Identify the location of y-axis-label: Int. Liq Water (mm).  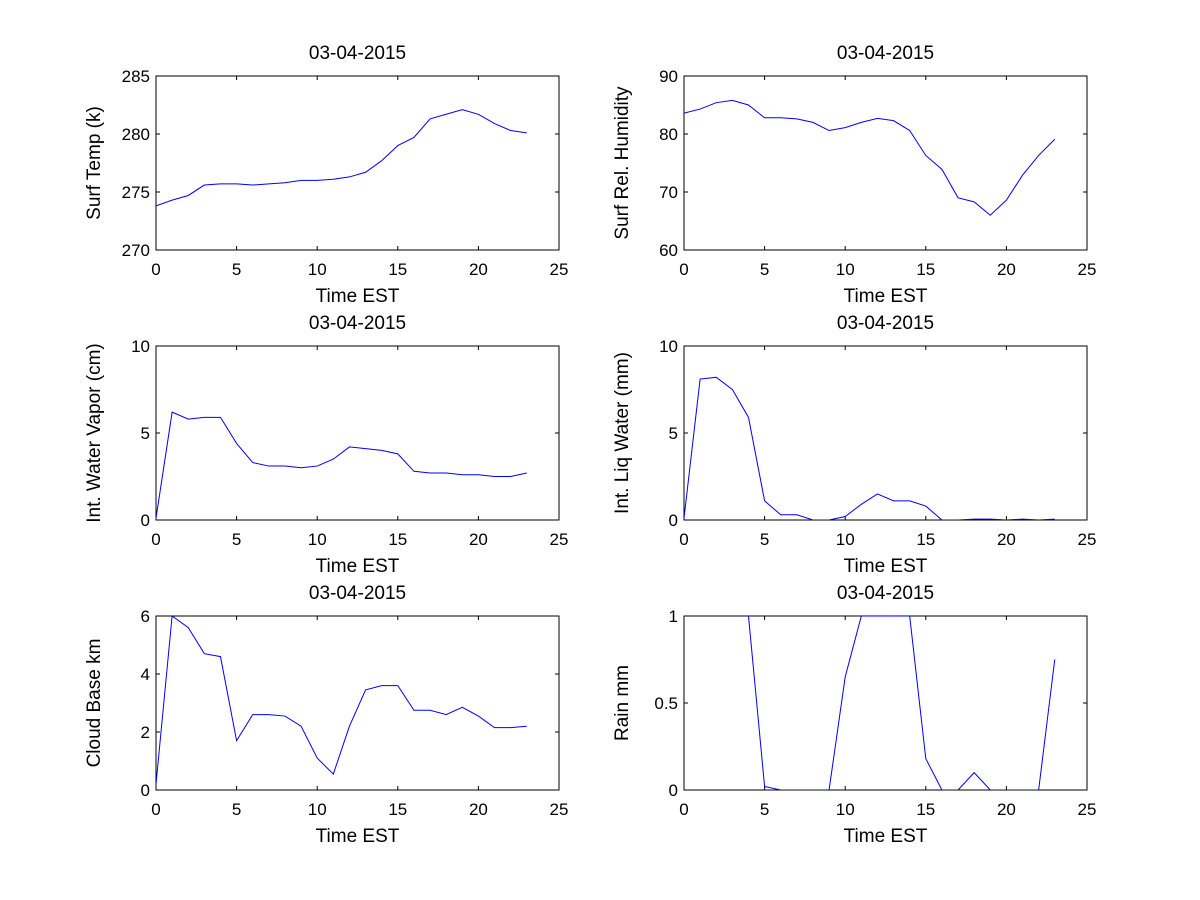
(622, 433).